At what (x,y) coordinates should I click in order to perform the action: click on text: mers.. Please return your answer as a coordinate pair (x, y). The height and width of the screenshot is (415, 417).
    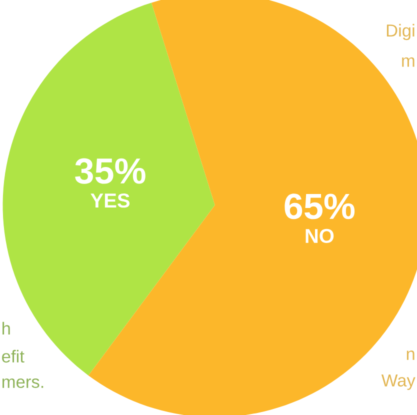
    Looking at the image, I should click on (23, 383).